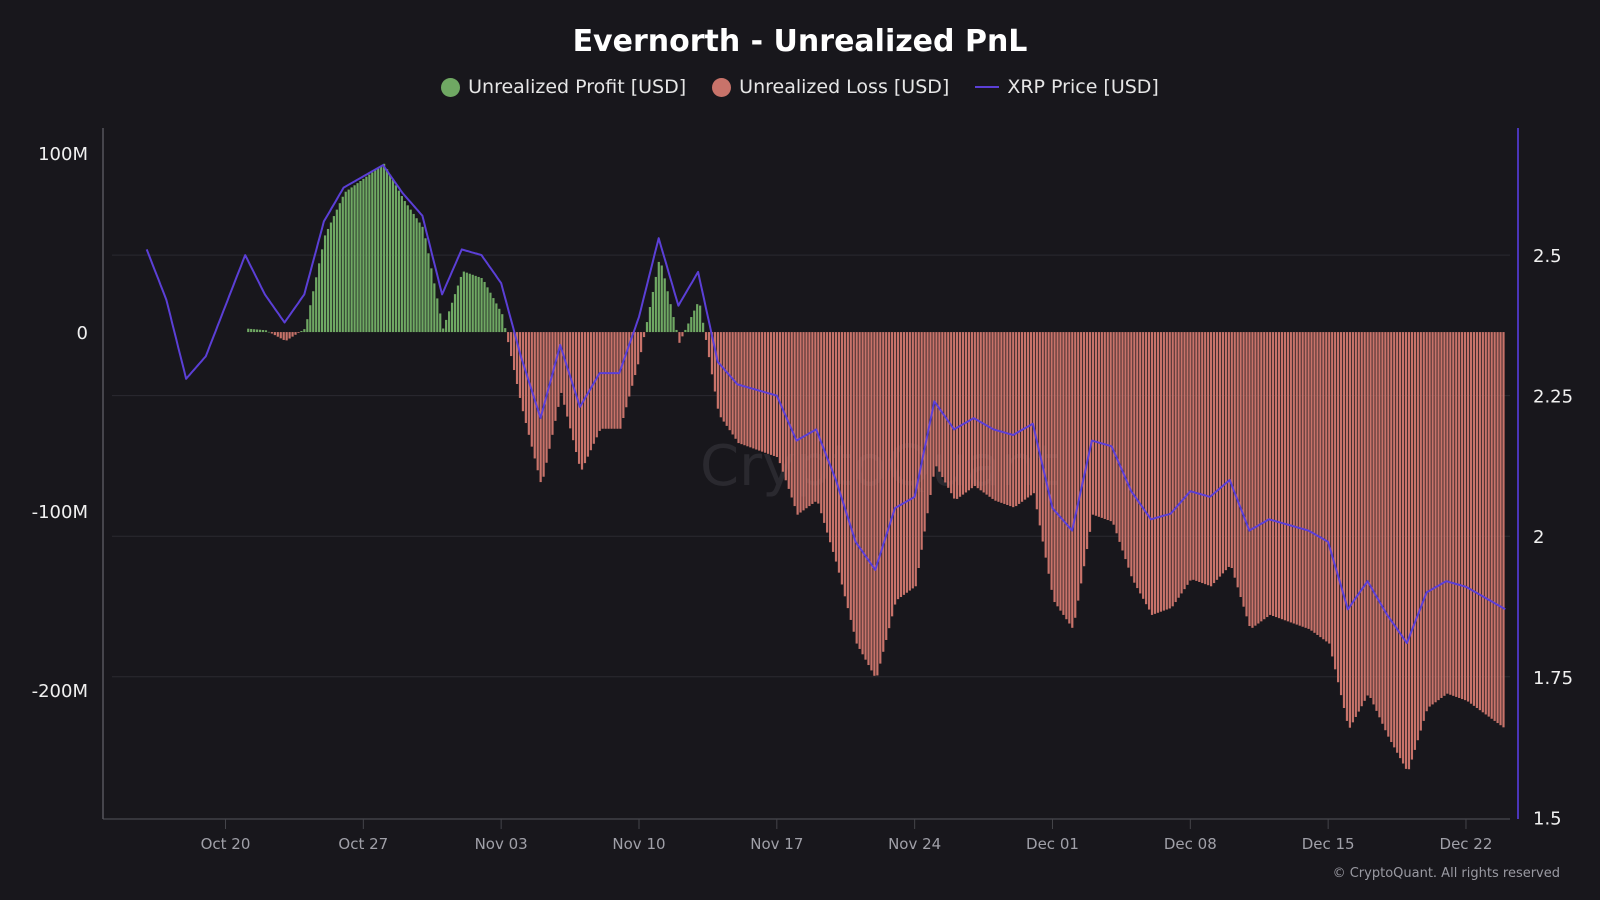 The height and width of the screenshot is (900, 1600). I want to click on legend-marker-profit, so click(451, 87).